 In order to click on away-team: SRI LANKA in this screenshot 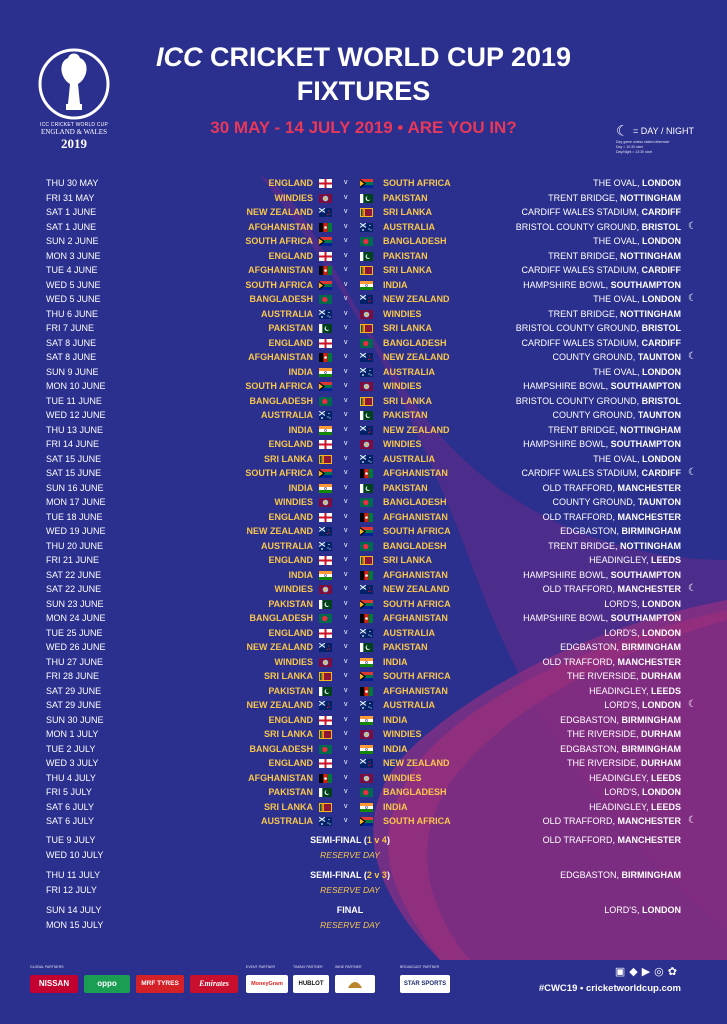, I will do `click(407, 328)`.